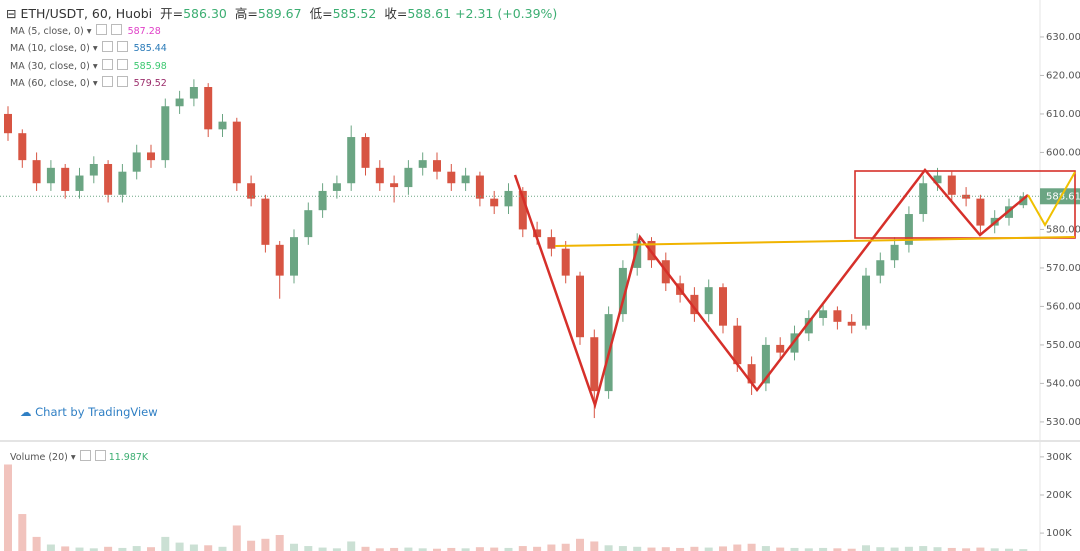  What do you see at coordinates (150, 49) in the screenshot?
I see `indicator-value: 585.44` at bounding box center [150, 49].